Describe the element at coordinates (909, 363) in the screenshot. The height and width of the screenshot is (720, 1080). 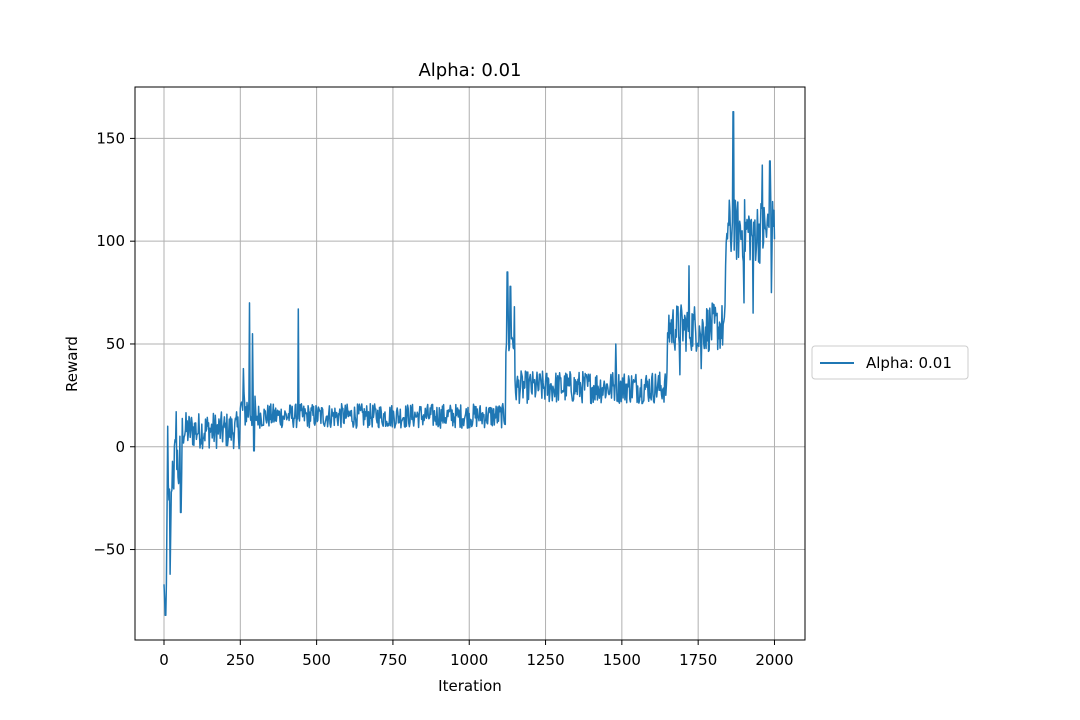
I see `legend-label: Alpha: 0.01` at that location.